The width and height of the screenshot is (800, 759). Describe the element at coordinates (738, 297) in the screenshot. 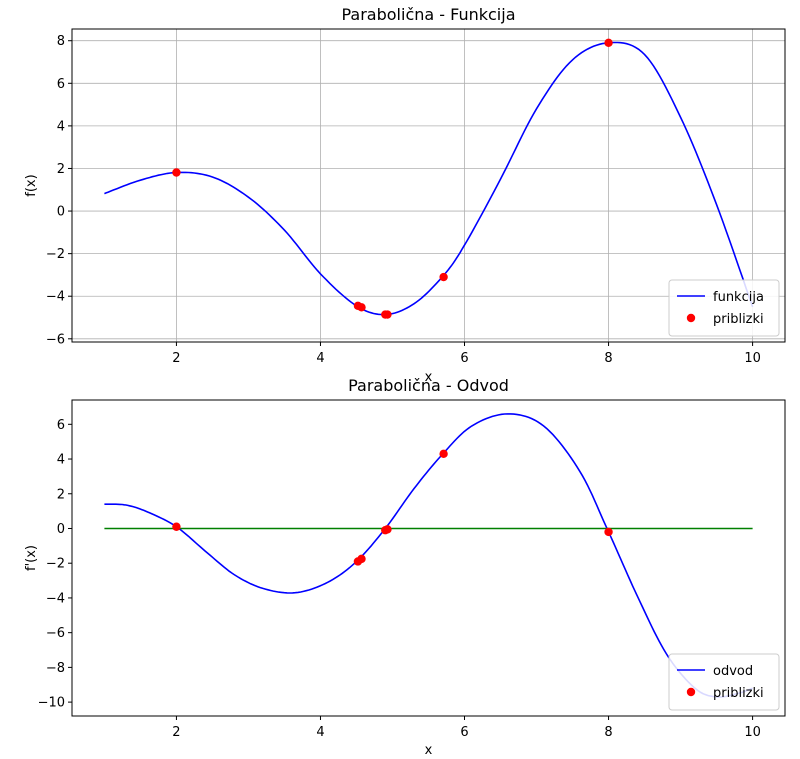

I see `legend-label: funkcija` at that location.